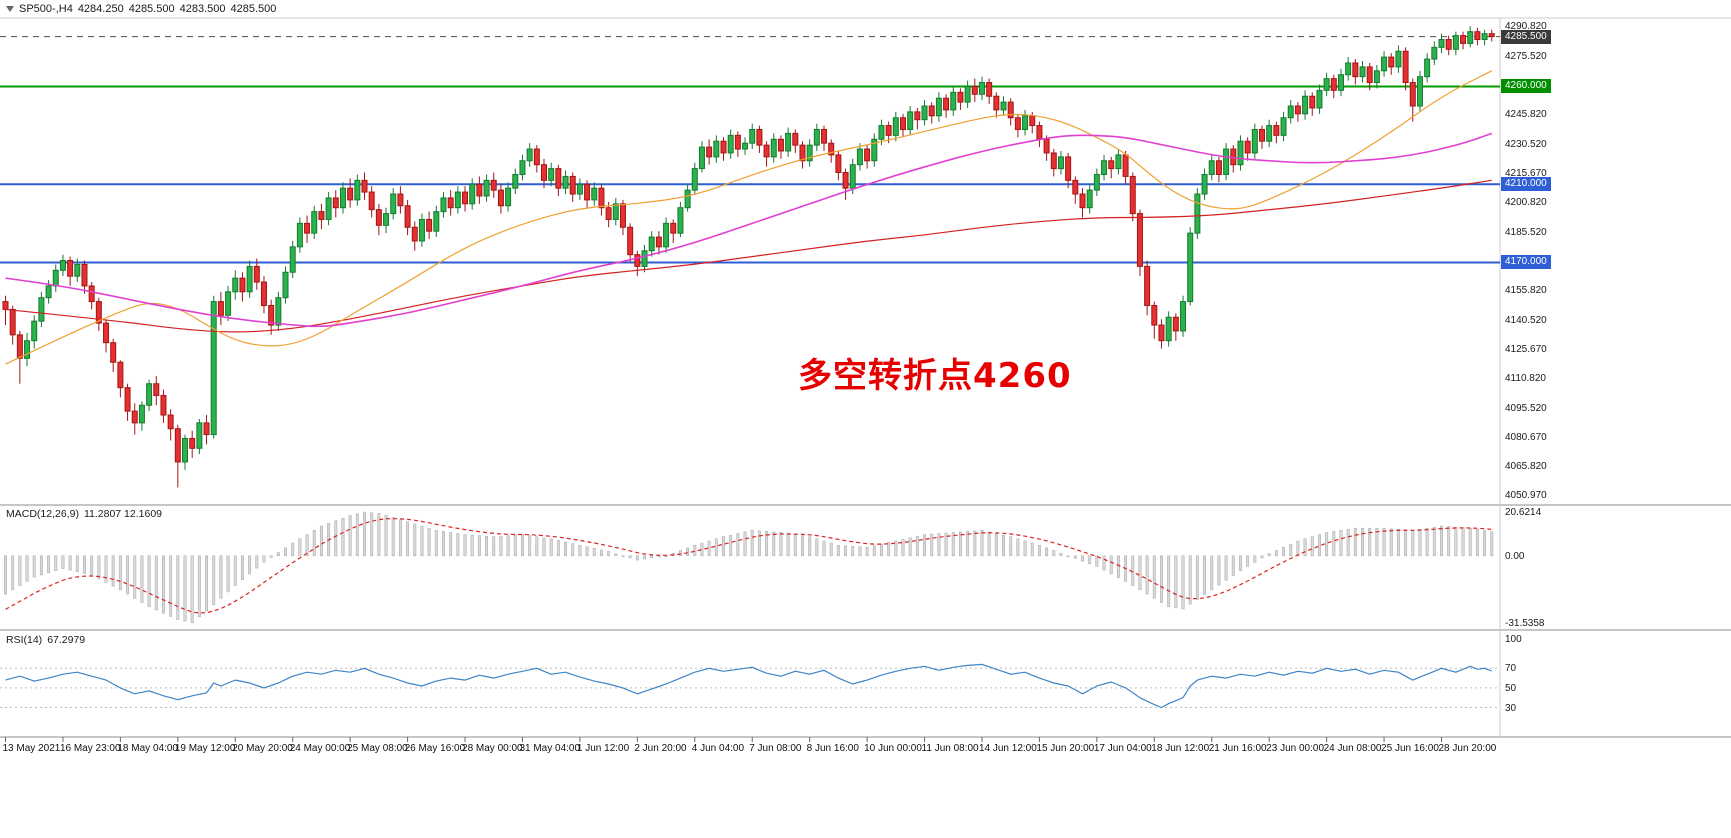 Image resolution: width=1731 pixels, height=838 pixels. What do you see at coordinates (1526, 467) in the screenshot?
I see `price-axis-label: 4065.820` at bounding box center [1526, 467].